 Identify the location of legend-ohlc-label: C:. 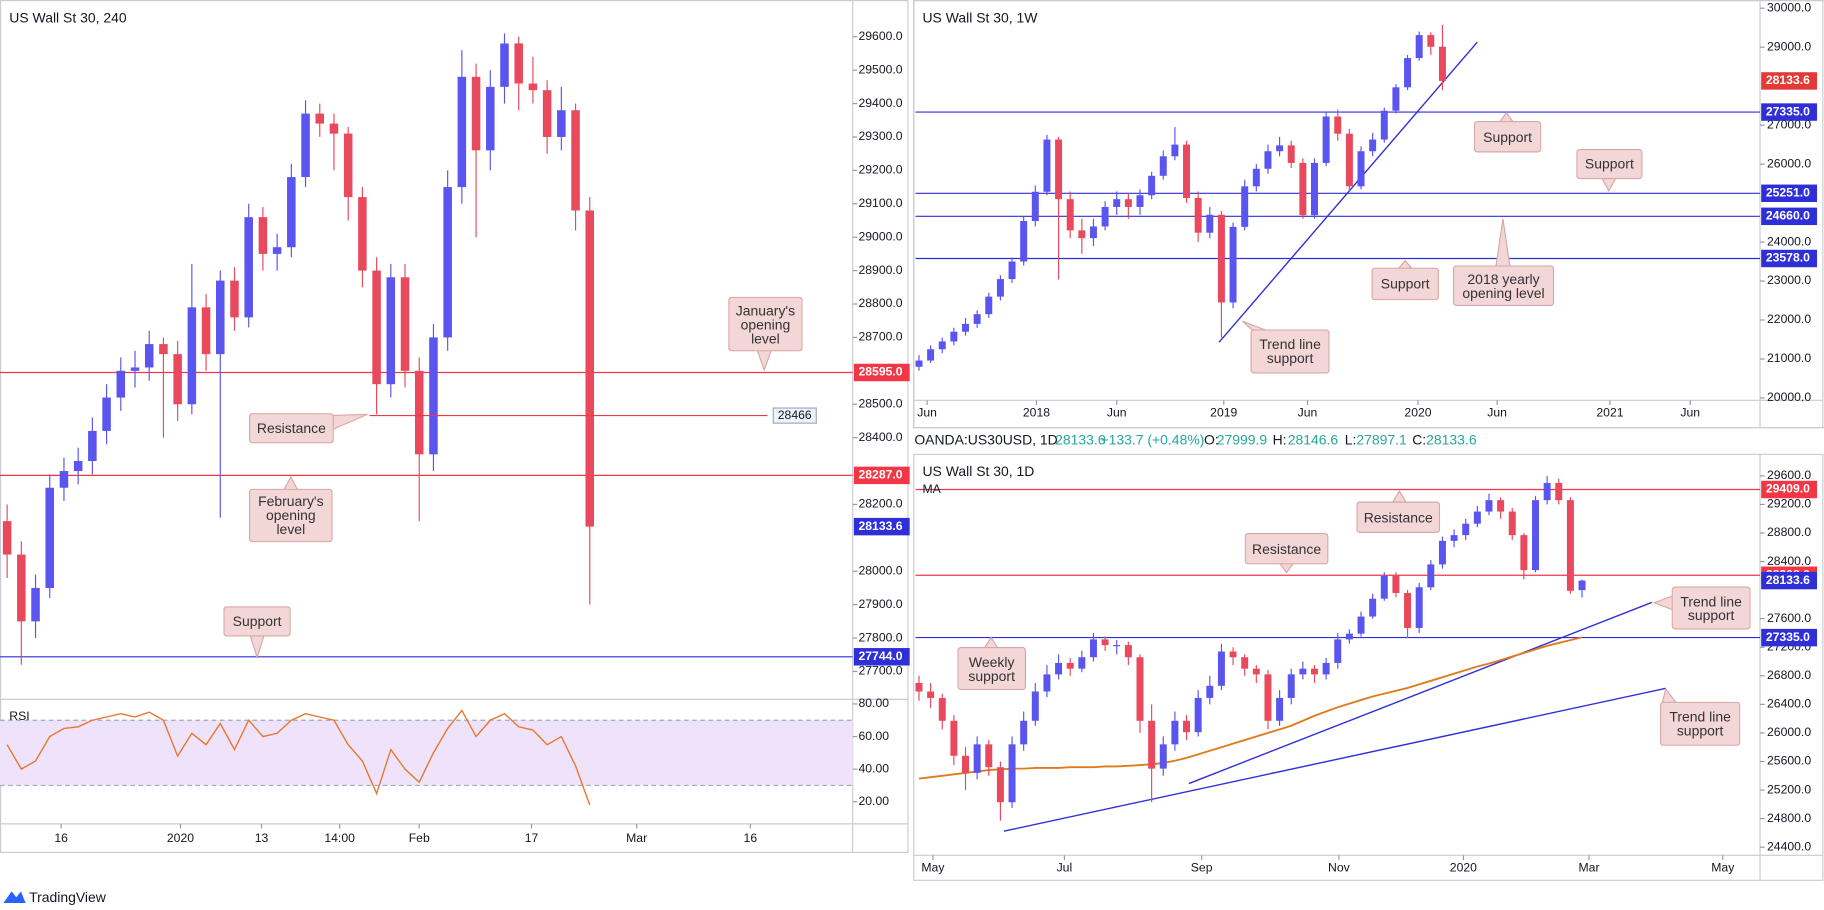
(1419, 440).